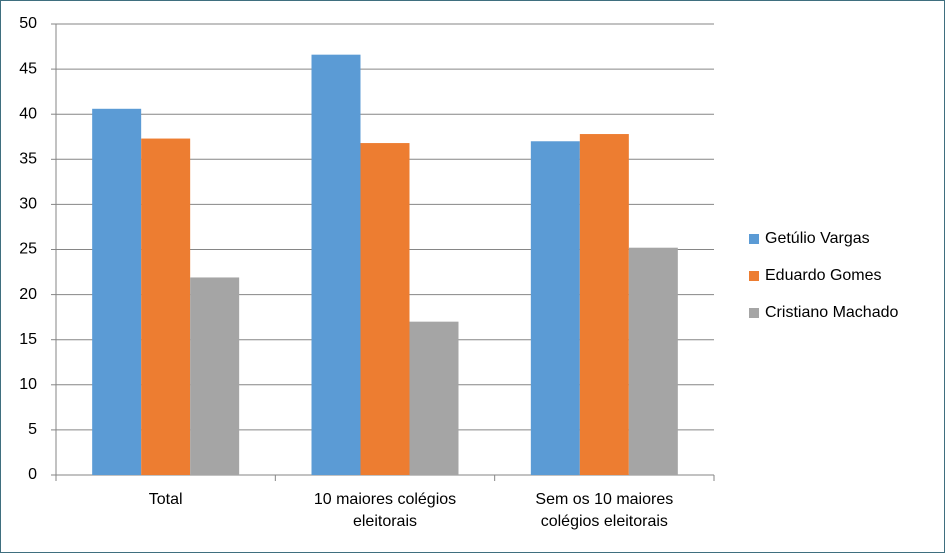  What do you see at coordinates (385, 510) in the screenshot?
I see `x-tick-label: 10 maiores colégios eleitorais` at bounding box center [385, 510].